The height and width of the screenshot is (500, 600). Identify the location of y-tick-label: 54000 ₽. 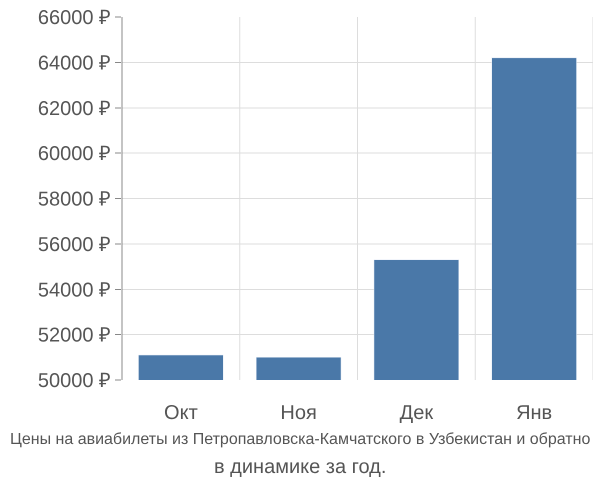
(74, 290).